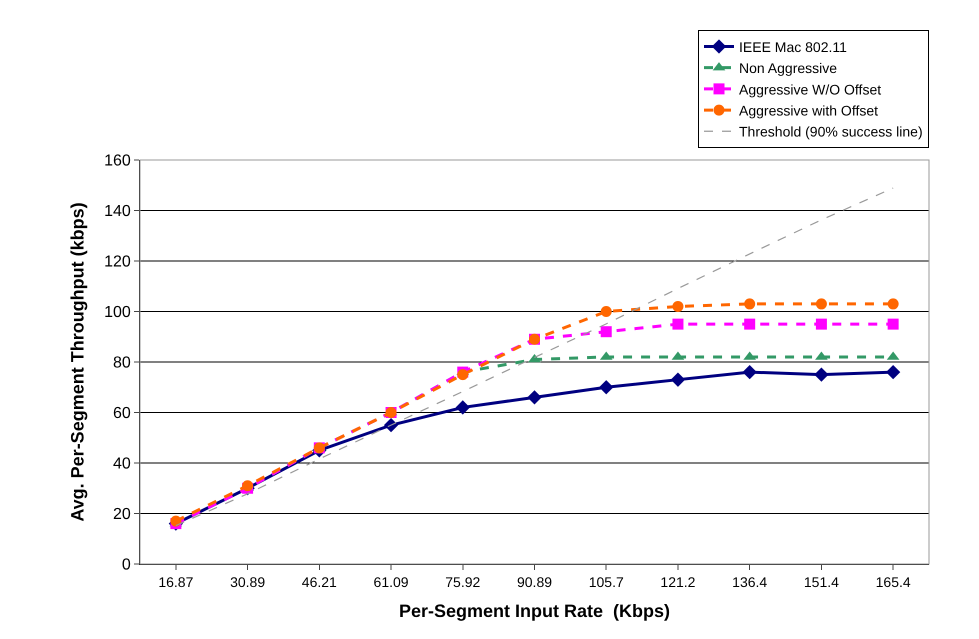  What do you see at coordinates (122, 363) in the screenshot?
I see `y-tick-label: 80` at bounding box center [122, 363].